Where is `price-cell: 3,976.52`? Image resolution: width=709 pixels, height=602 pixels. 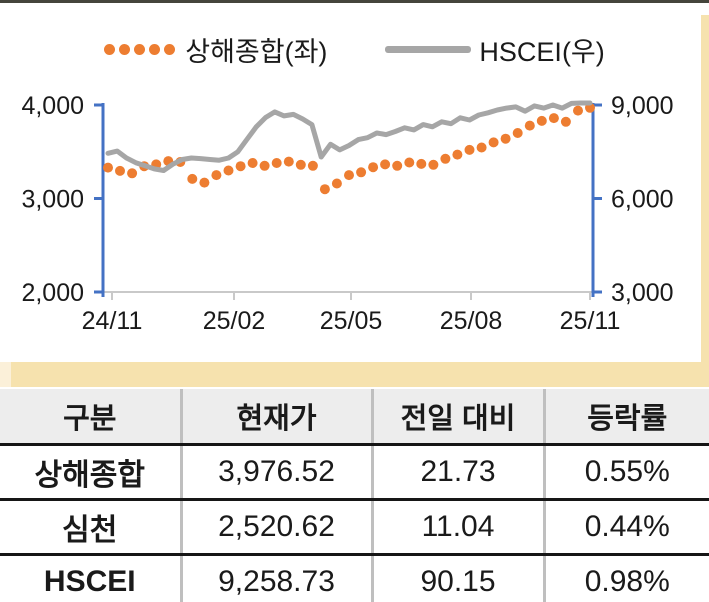
price-cell: 3,976.52 is located at coordinates (275, 472).